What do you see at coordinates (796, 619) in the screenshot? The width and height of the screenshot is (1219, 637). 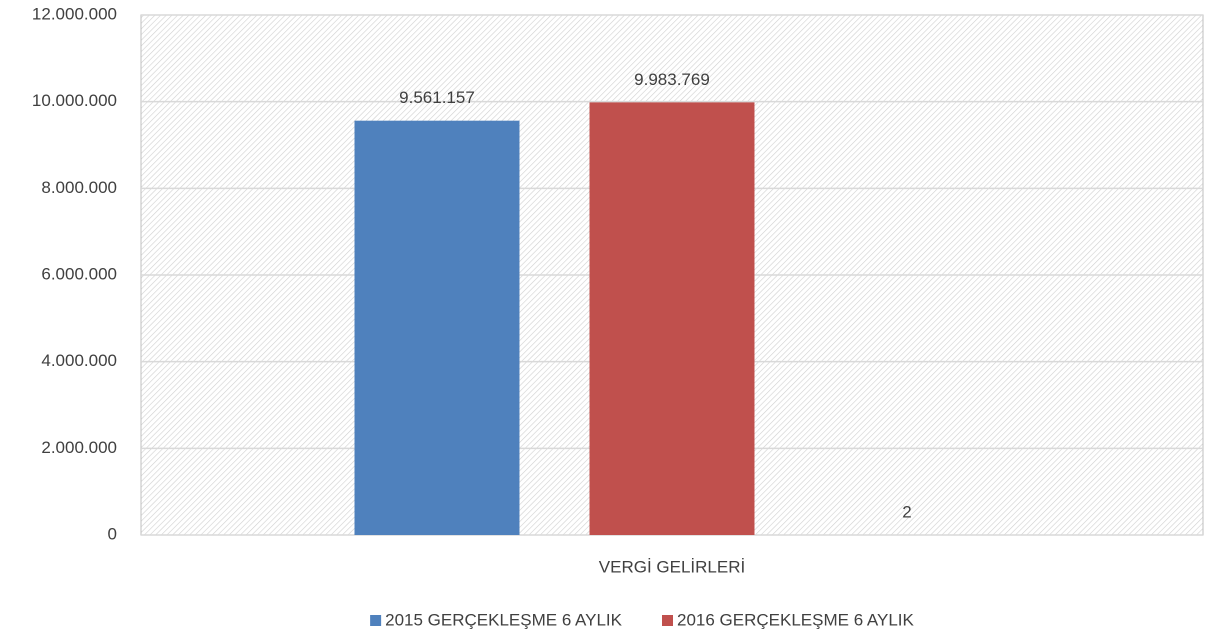 I see `legend-label: 2016 GERÇEKLEŞME 6 AYLIK` at bounding box center [796, 619].